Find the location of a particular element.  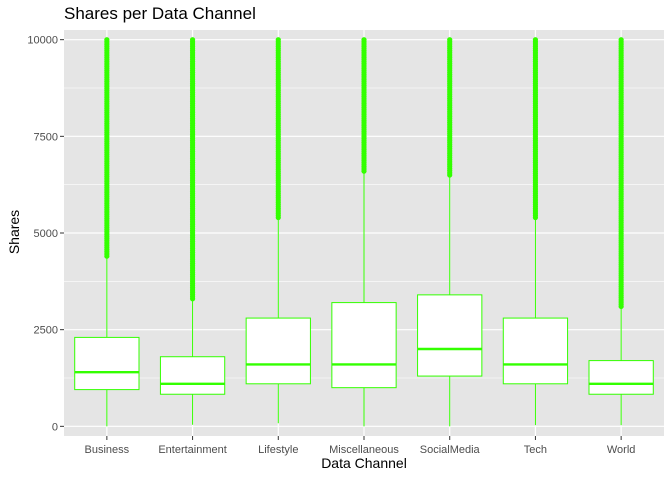

box-miscellaneous is located at coordinates (364, 345).